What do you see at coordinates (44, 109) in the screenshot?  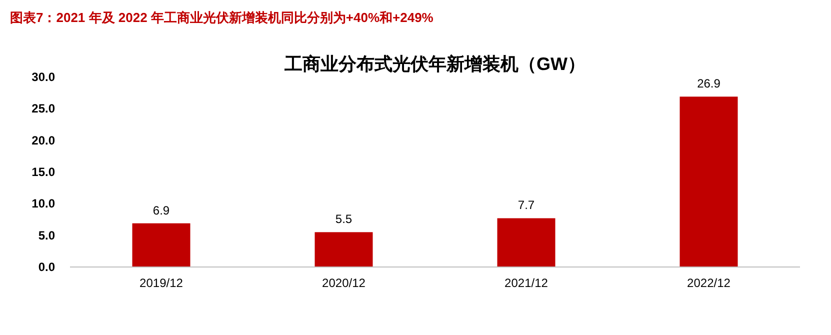 I see `y-tick-label: 25.0` at bounding box center [44, 109].